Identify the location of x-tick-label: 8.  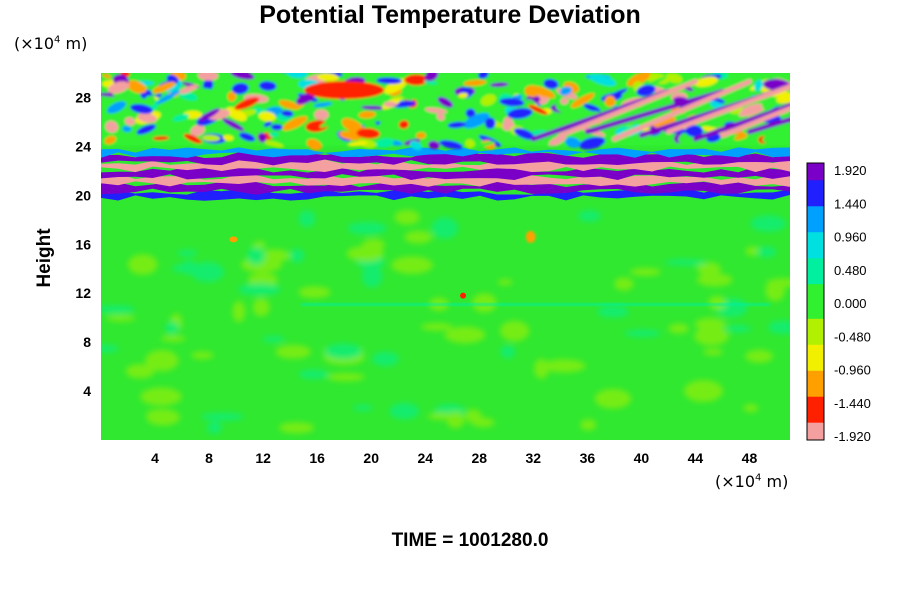
(209, 458).